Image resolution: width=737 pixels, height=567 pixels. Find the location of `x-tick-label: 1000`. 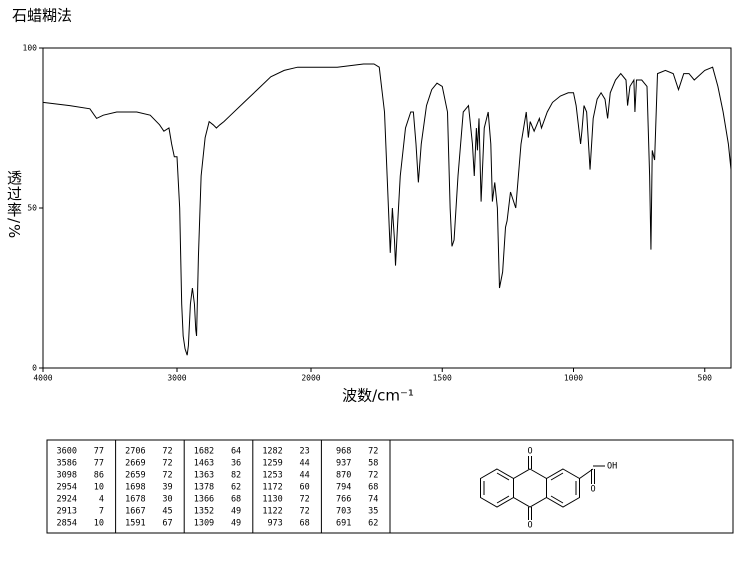

x-tick-label: 1000 is located at coordinates (573, 378).